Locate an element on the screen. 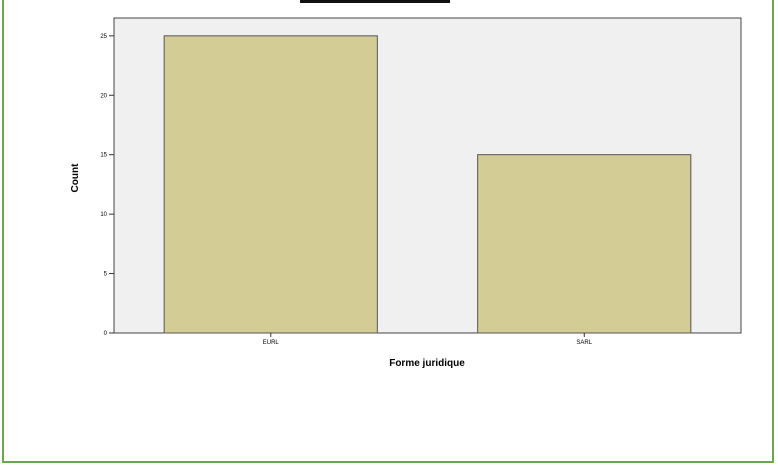 The image size is (778, 465). y-tick-label: 5 is located at coordinates (106, 275).